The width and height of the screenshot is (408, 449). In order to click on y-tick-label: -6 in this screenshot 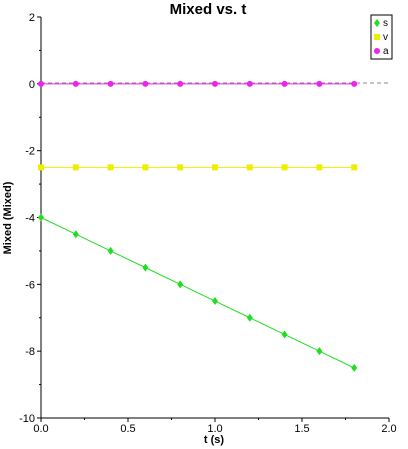, I will do `click(30, 285)`.